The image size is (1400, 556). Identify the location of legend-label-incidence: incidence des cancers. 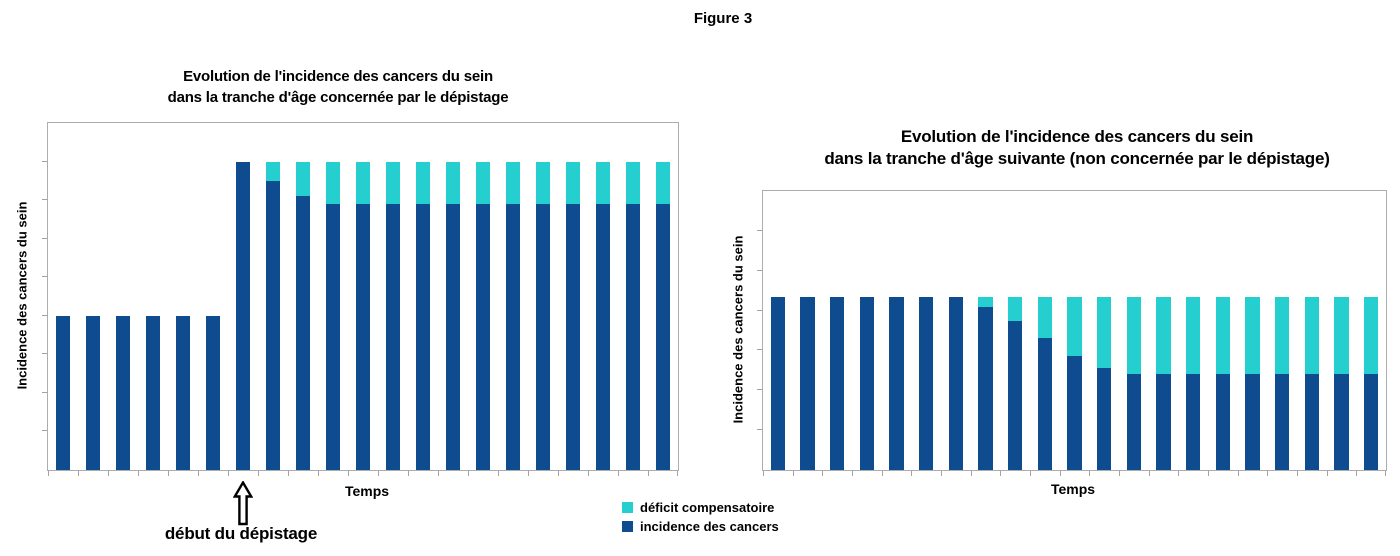
(709, 526).